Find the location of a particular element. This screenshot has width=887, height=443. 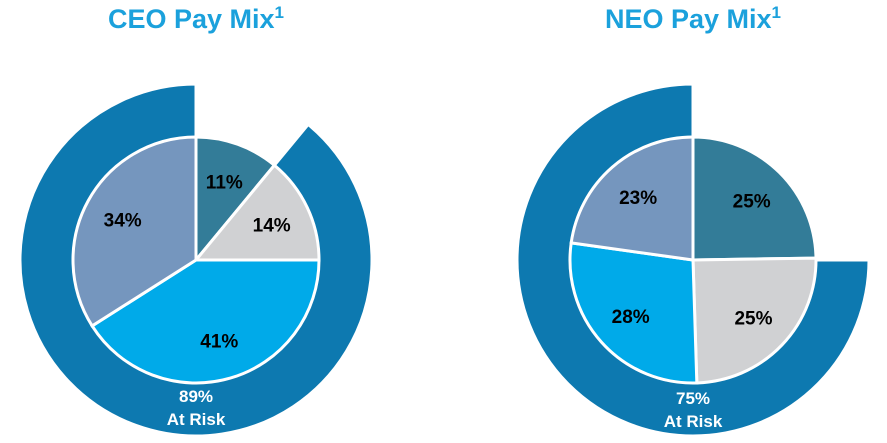

neo-chart-title: NEO Pay Mix1 is located at coordinates (693, 18).